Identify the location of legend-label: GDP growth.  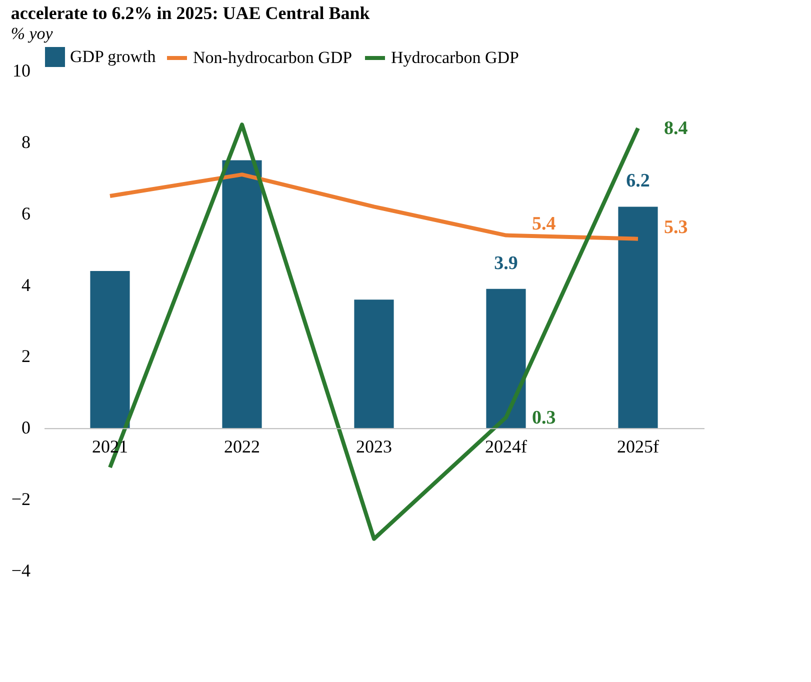
(113, 56).